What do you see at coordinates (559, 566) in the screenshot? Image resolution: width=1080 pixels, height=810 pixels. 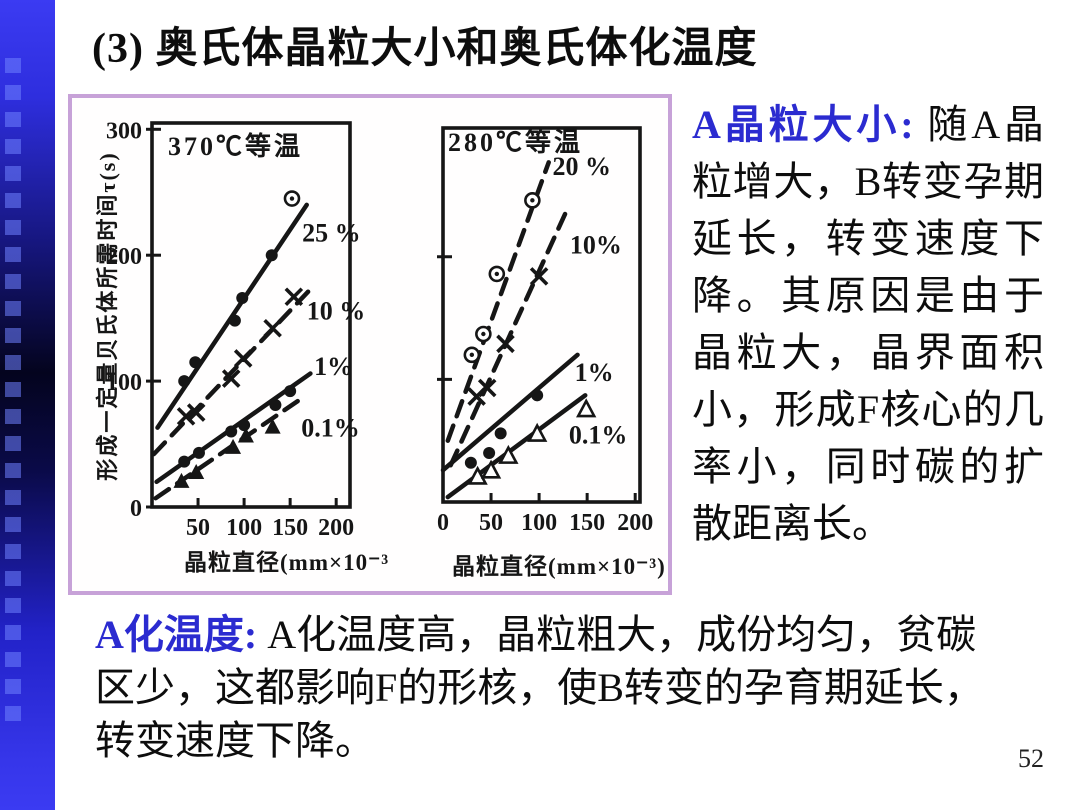 I see `chart2-x-axis-label: 晶粒直径(mm×10⁻³)` at bounding box center [559, 566].